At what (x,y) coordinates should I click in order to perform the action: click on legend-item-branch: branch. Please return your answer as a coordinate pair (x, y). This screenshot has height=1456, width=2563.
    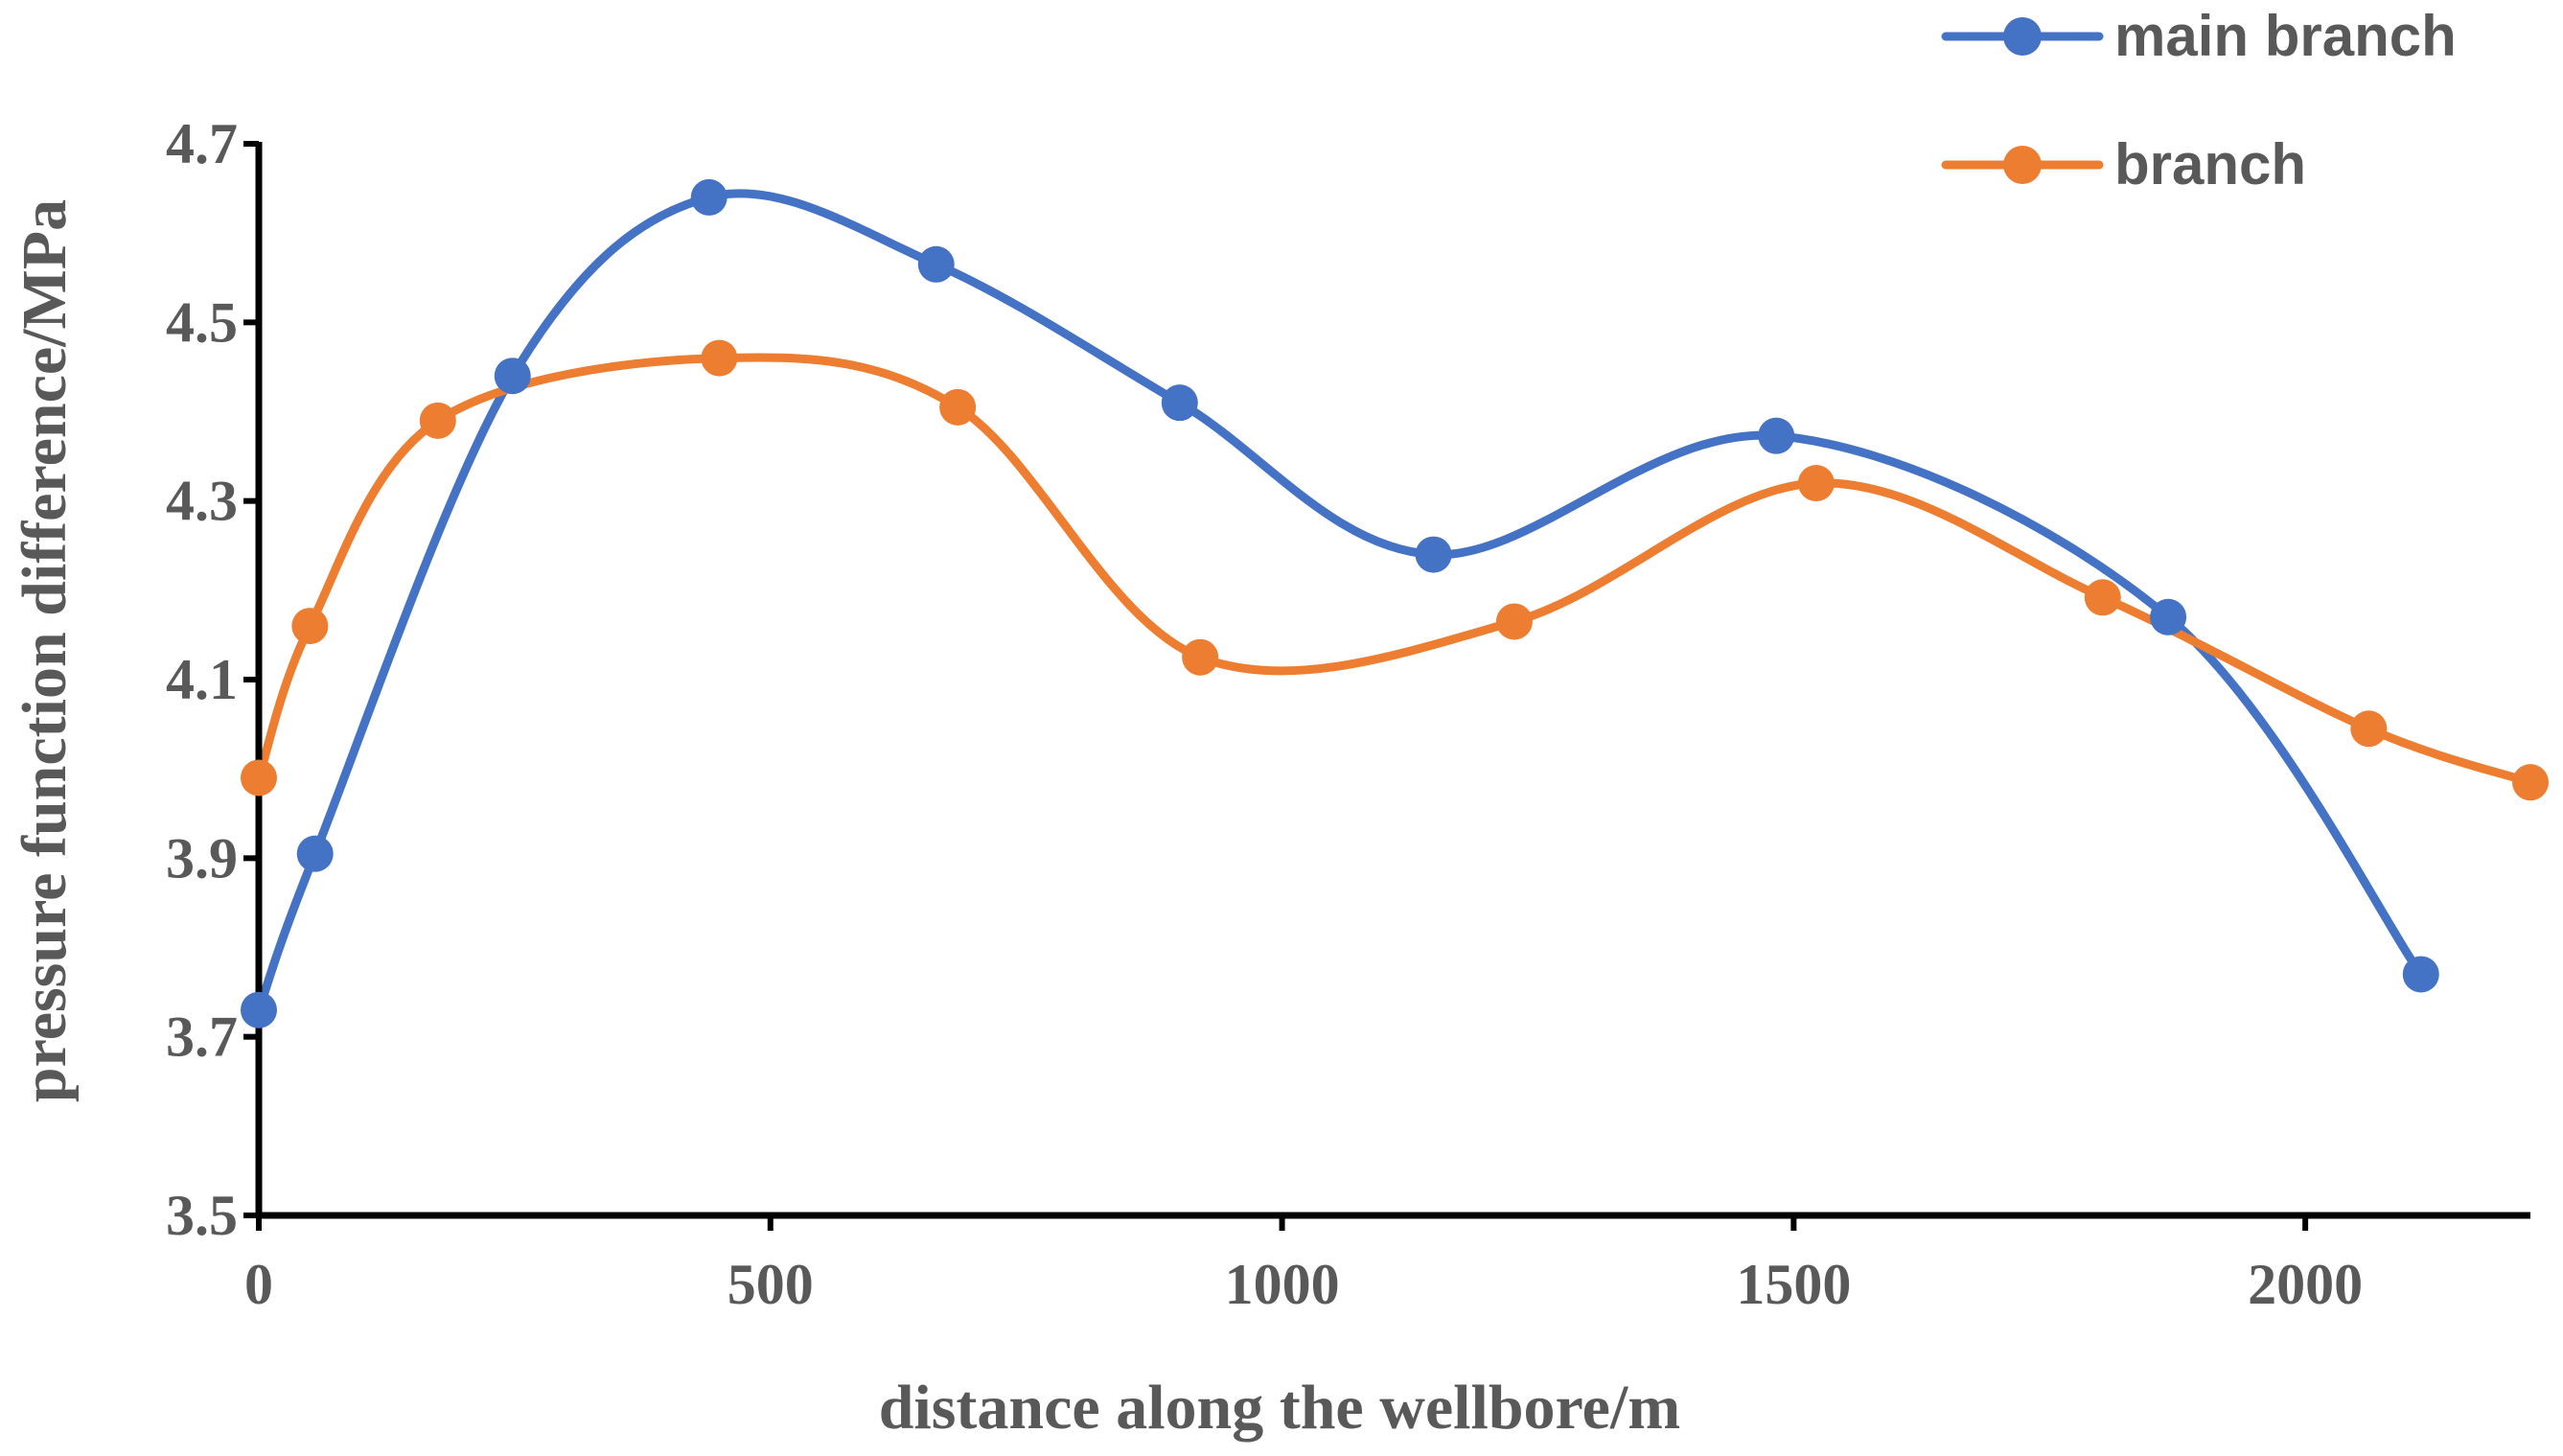
    Looking at the image, I should click on (2123, 164).